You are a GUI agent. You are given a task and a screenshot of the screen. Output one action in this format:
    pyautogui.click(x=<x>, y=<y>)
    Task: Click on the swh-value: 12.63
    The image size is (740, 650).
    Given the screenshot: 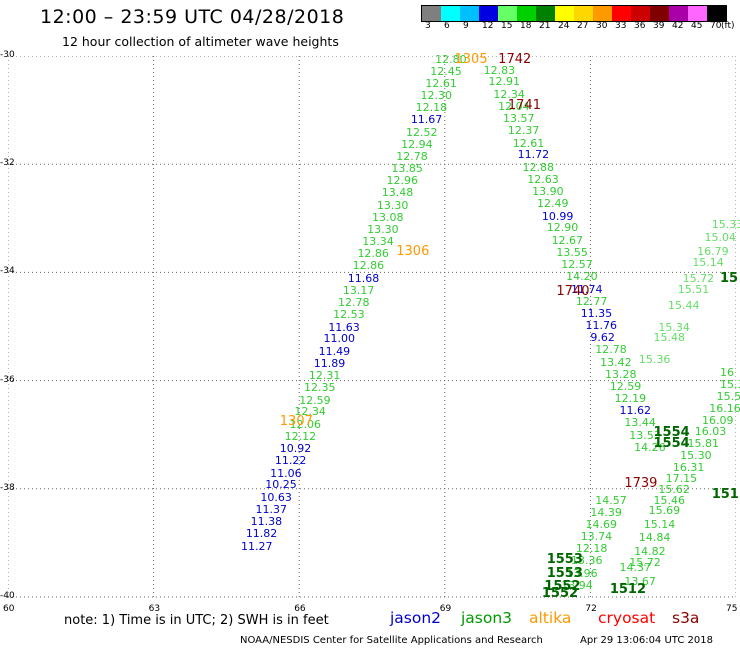 What is the action you would take?
    pyautogui.click(x=543, y=179)
    